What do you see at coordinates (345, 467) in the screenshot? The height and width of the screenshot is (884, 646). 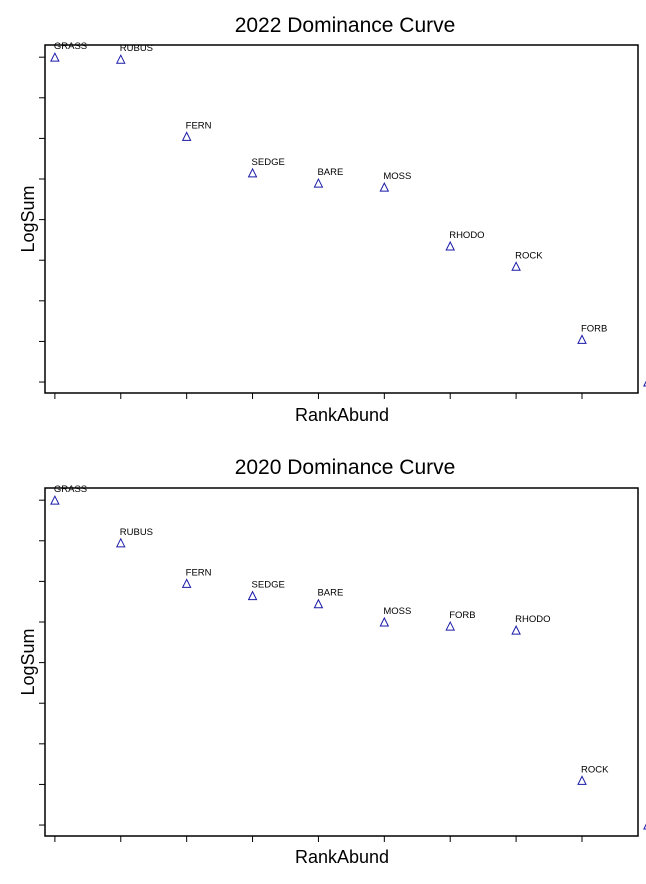 I see `chart-title: 2020 Dominance Curve` at bounding box center [345, 467].